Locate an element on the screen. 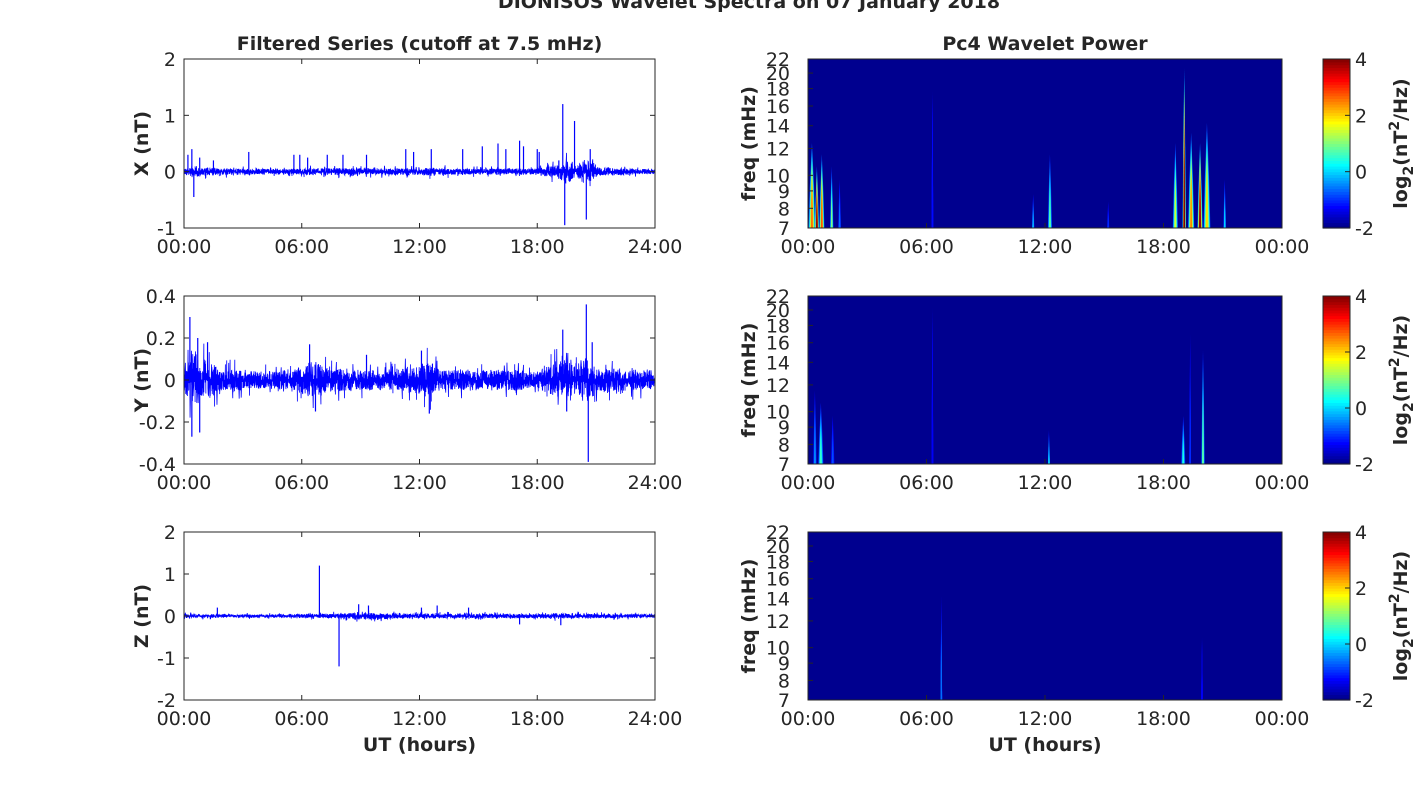 The image size is (1418, 788). series-x-title: Filtered Series (cutoff at 7.5 mHz) is located at coordinates (420, 44).